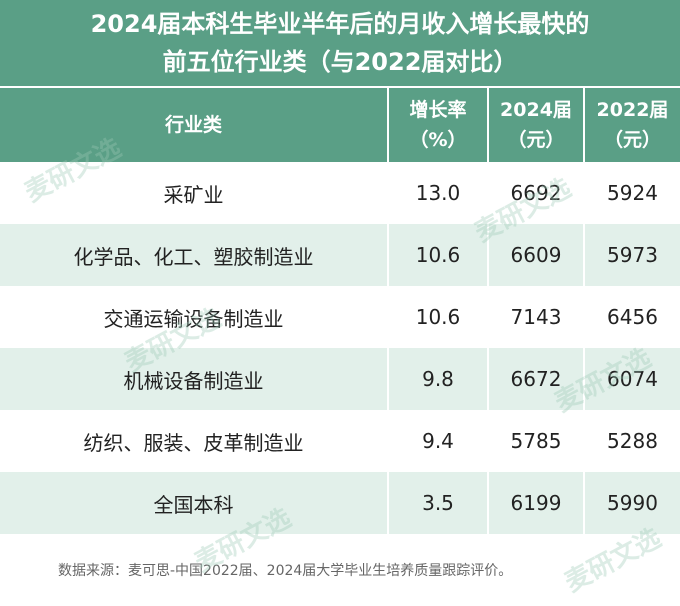 This screenshot has width=680, height=606. What do you see at coordinates (536, 317) in the screenshot?
I see `income-2024-cell: 7143` at bounding box center [536, 317].